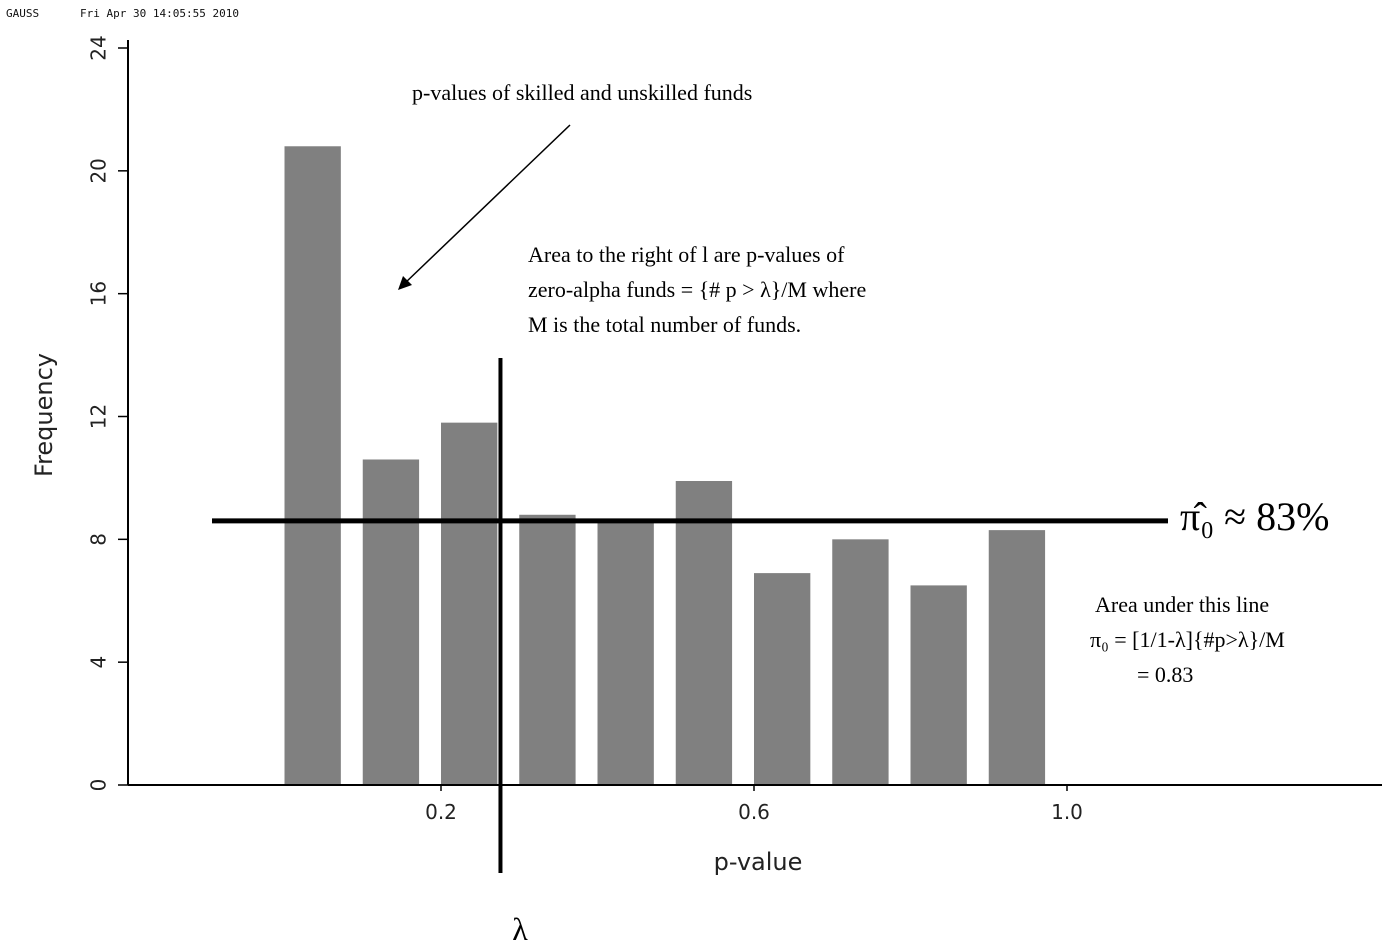 Image resolution: width=1382 pixels, height=949 pixels. I want to click on y-tick-label: 20, so click(99, 170).